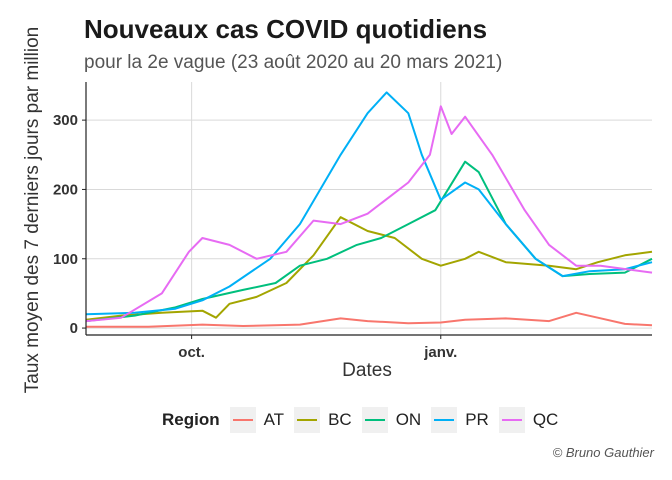  I want to click on legend-label-qc: QC, so click(545, 419).